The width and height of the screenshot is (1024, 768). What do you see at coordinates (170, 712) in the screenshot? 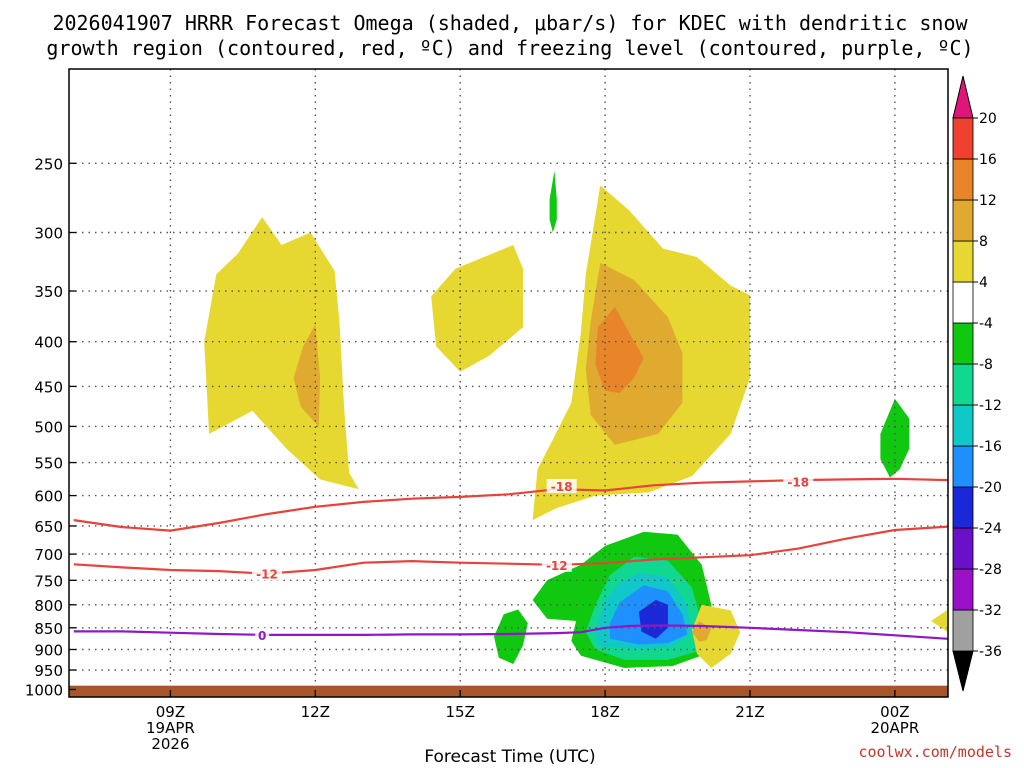
I see `x-tick-label: 09Z` at bounding box center [170, 712].